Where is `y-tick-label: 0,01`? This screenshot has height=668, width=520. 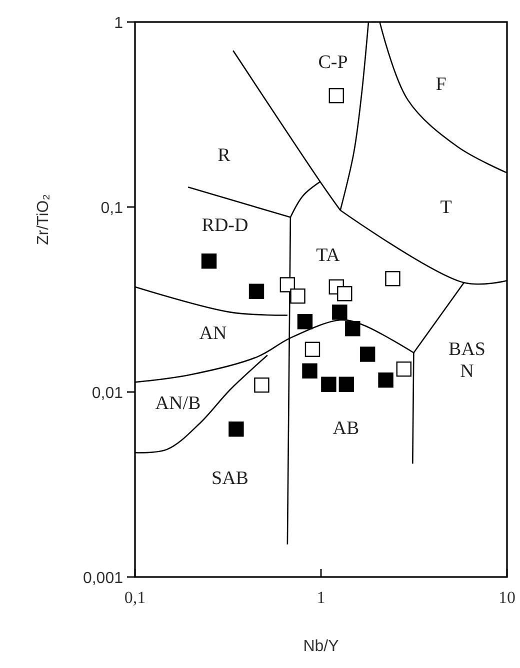
y-tick-label: 0,01 is located at coordinates (108, 393).